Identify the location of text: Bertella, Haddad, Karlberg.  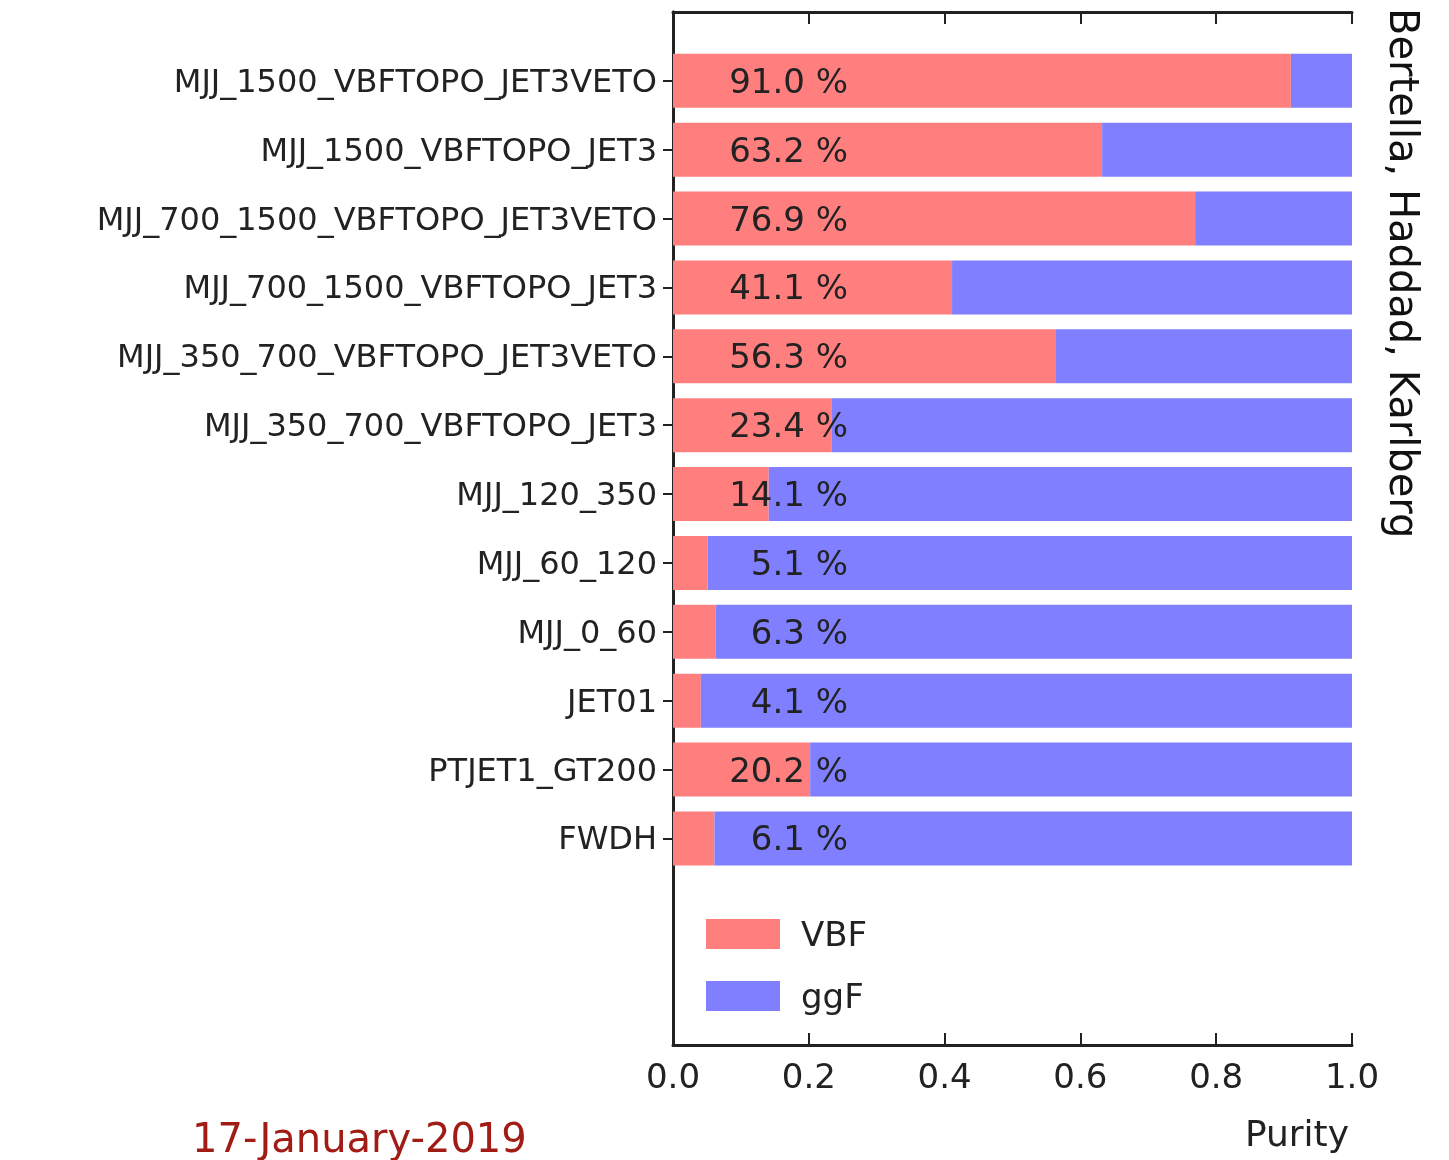
(1404, 273).